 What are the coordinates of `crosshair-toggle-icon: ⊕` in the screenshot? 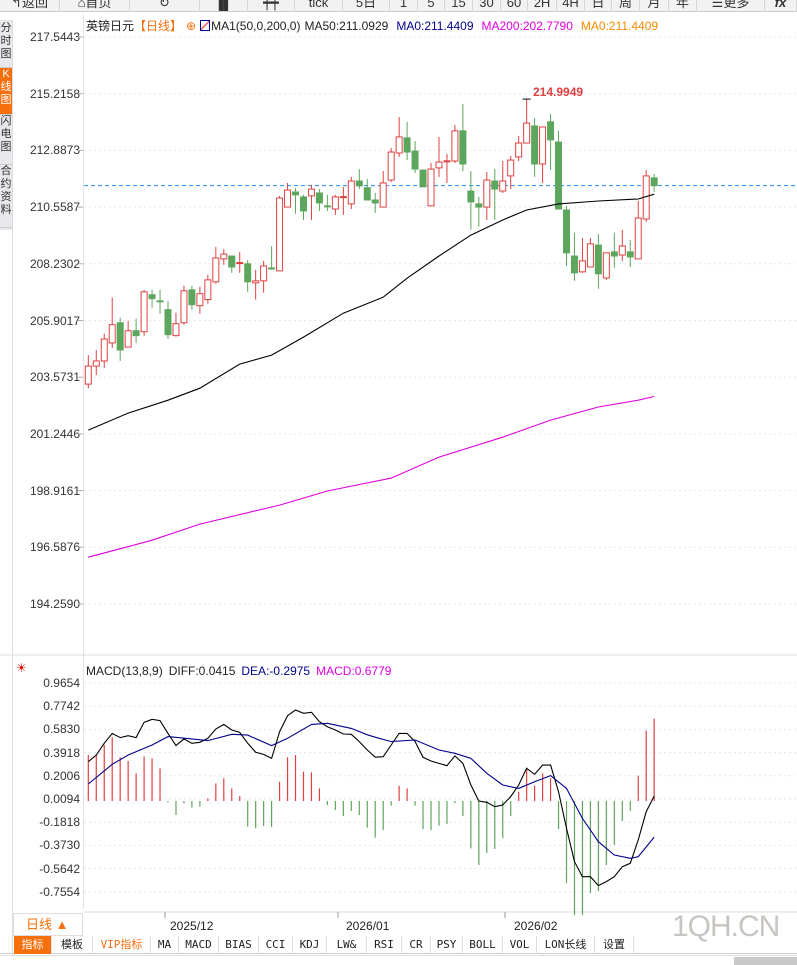 It's located at (191, 26).